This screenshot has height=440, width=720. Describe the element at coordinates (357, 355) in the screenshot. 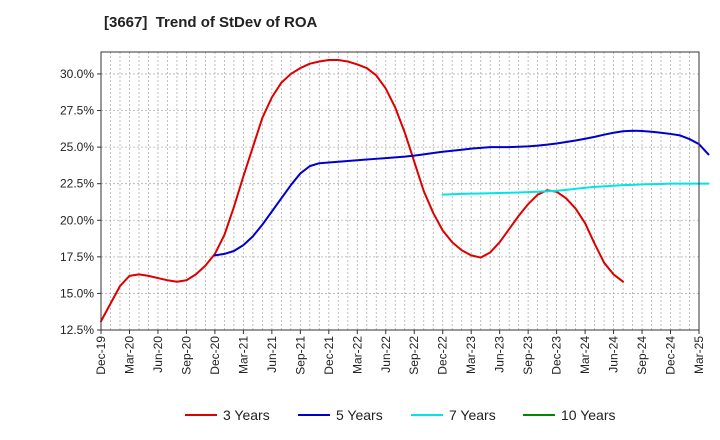

I see `x-tick-label: Mar-22` at that location.